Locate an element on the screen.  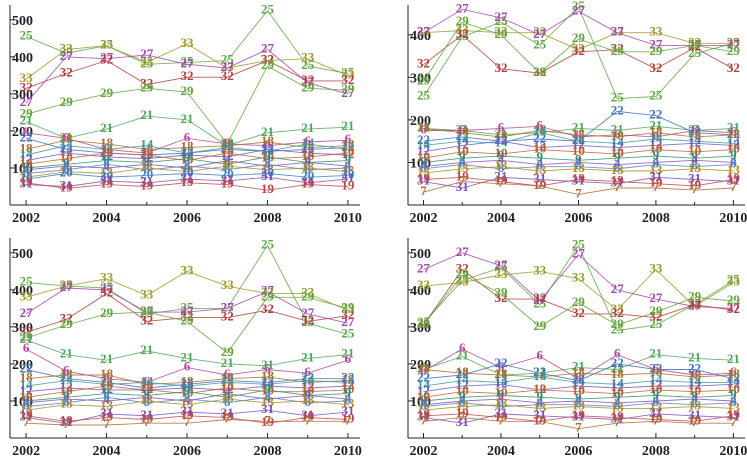
data-point-label: 10 is located at coordinates (423, 395).